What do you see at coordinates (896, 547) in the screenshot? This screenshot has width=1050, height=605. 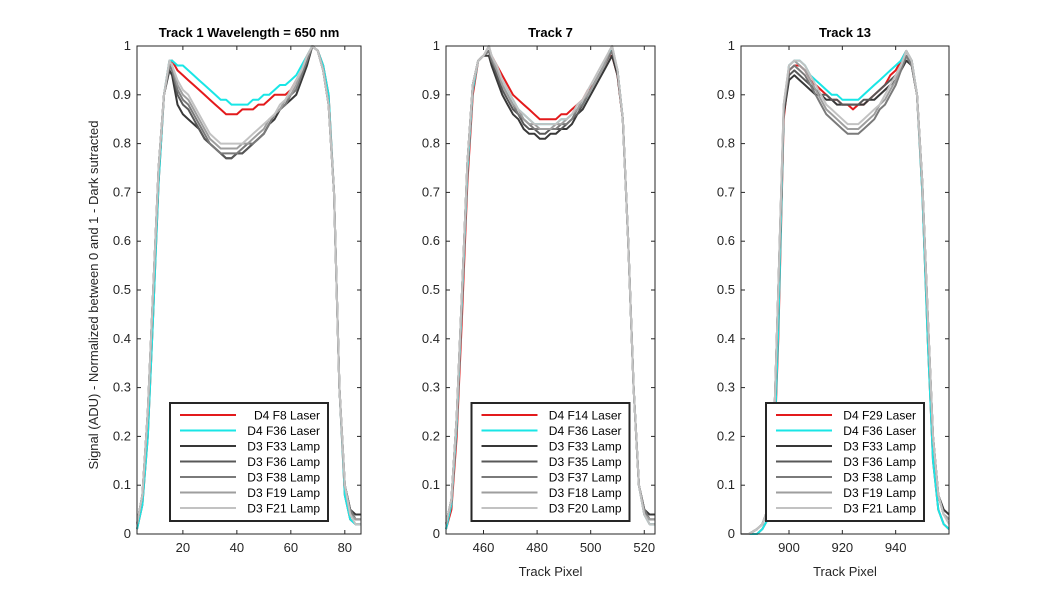 I see `x-tick-label: 940` at bounding box center [896, 547].